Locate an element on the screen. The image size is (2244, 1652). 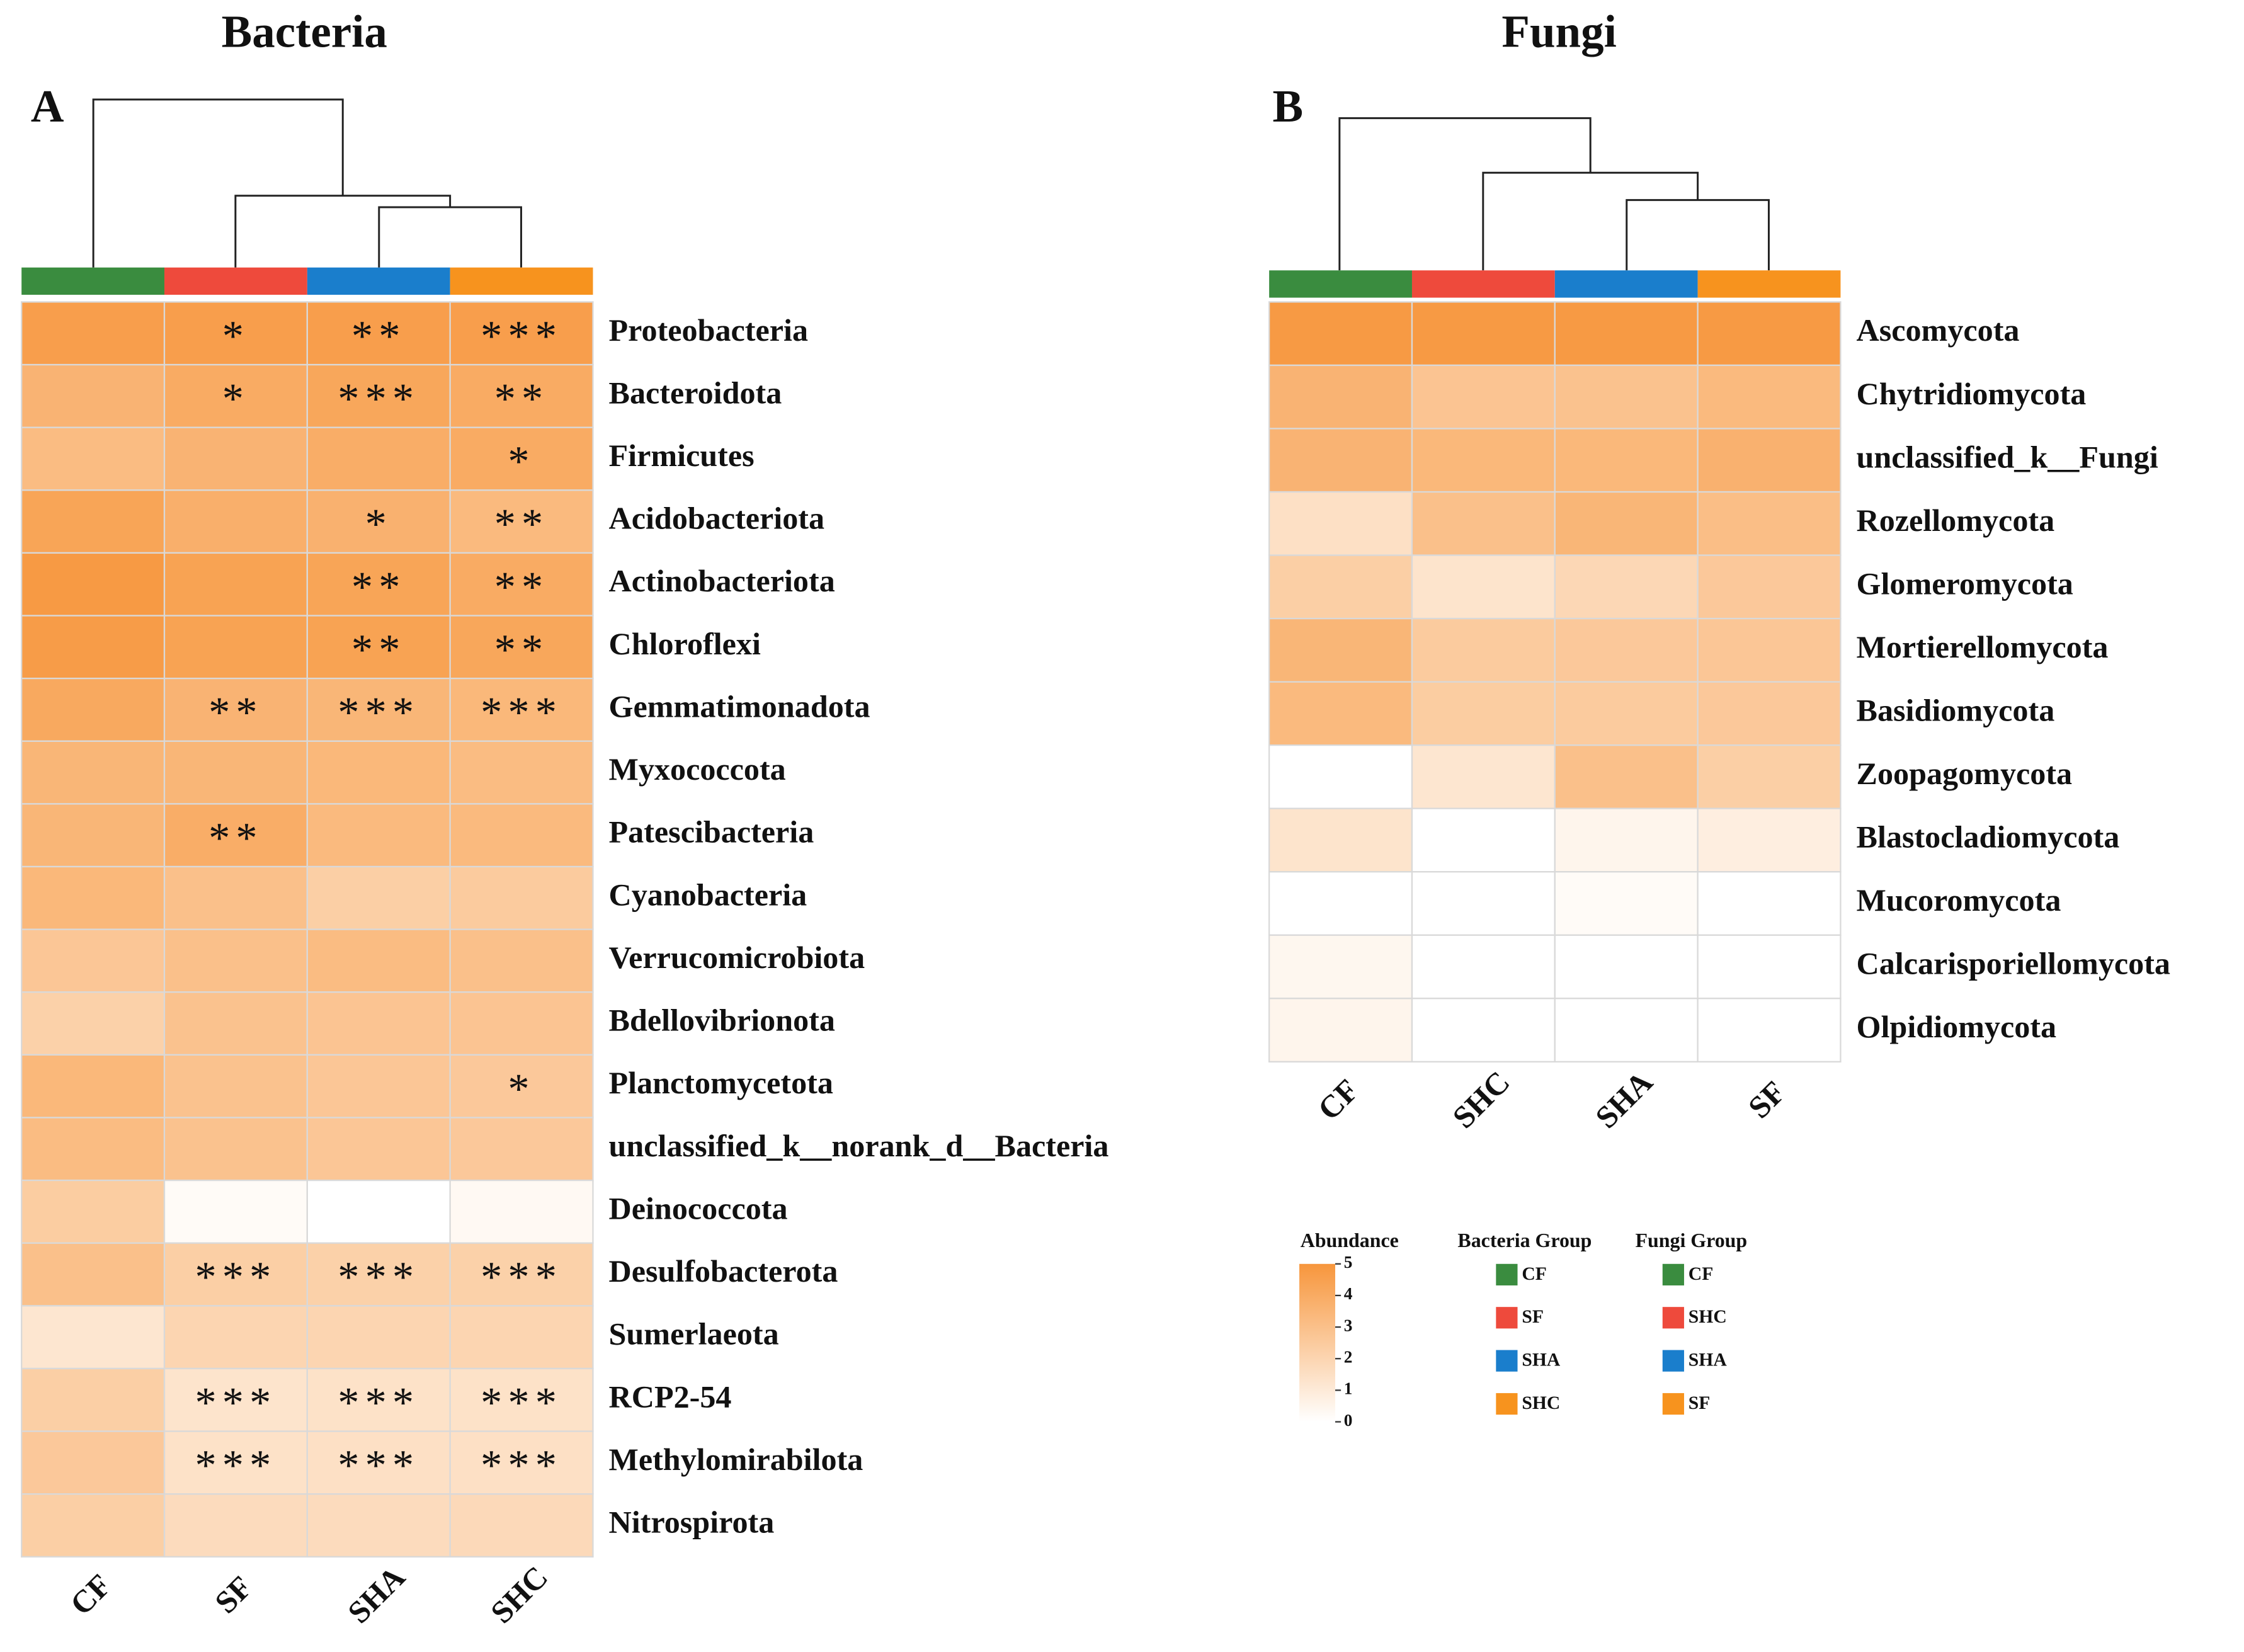
column-label: SHC is located at coordinates (1481, 1100).